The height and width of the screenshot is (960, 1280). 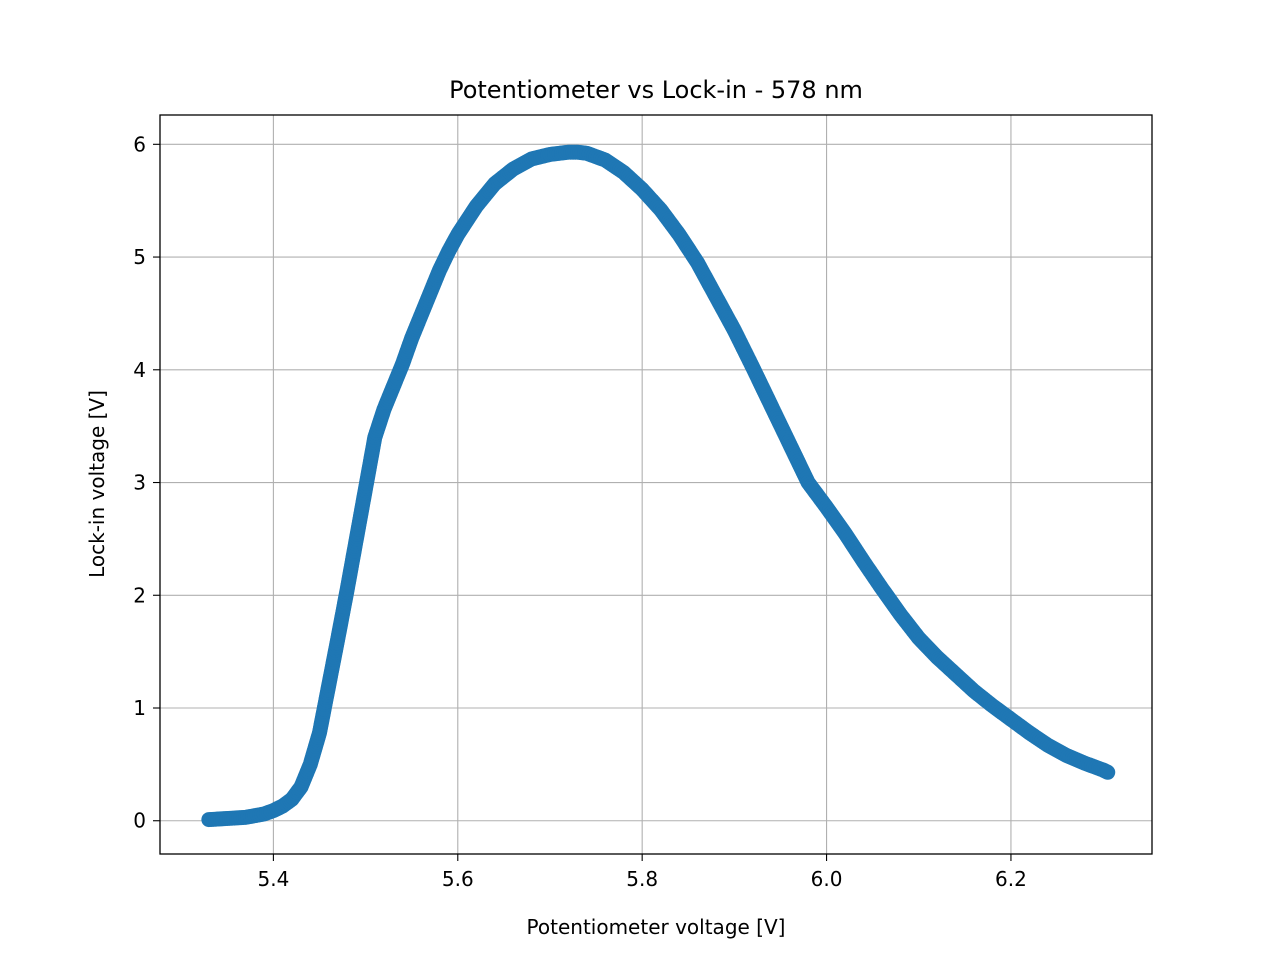 I want to click on y-tick-label: 5, so click(x=139, y=257).